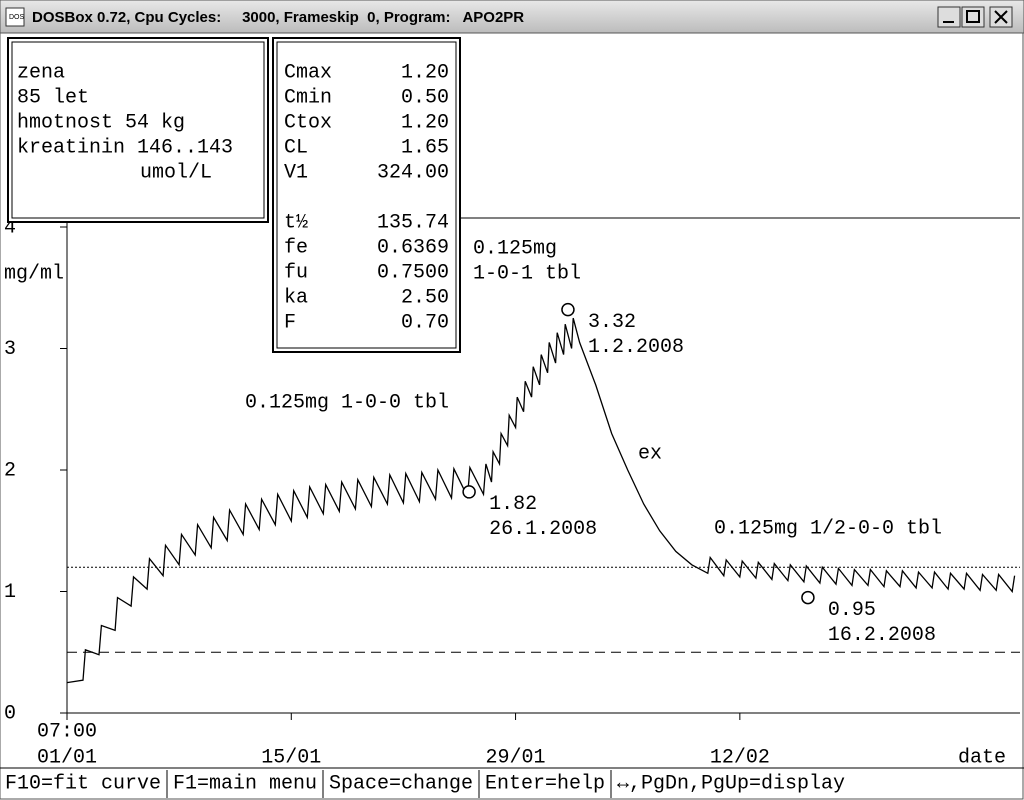 Image resolution: width=1024 pixels, height=800 pixels. Describe the element at coordinates (982, 757) in the screenshot. I see `x-axis-label: date` at that location.